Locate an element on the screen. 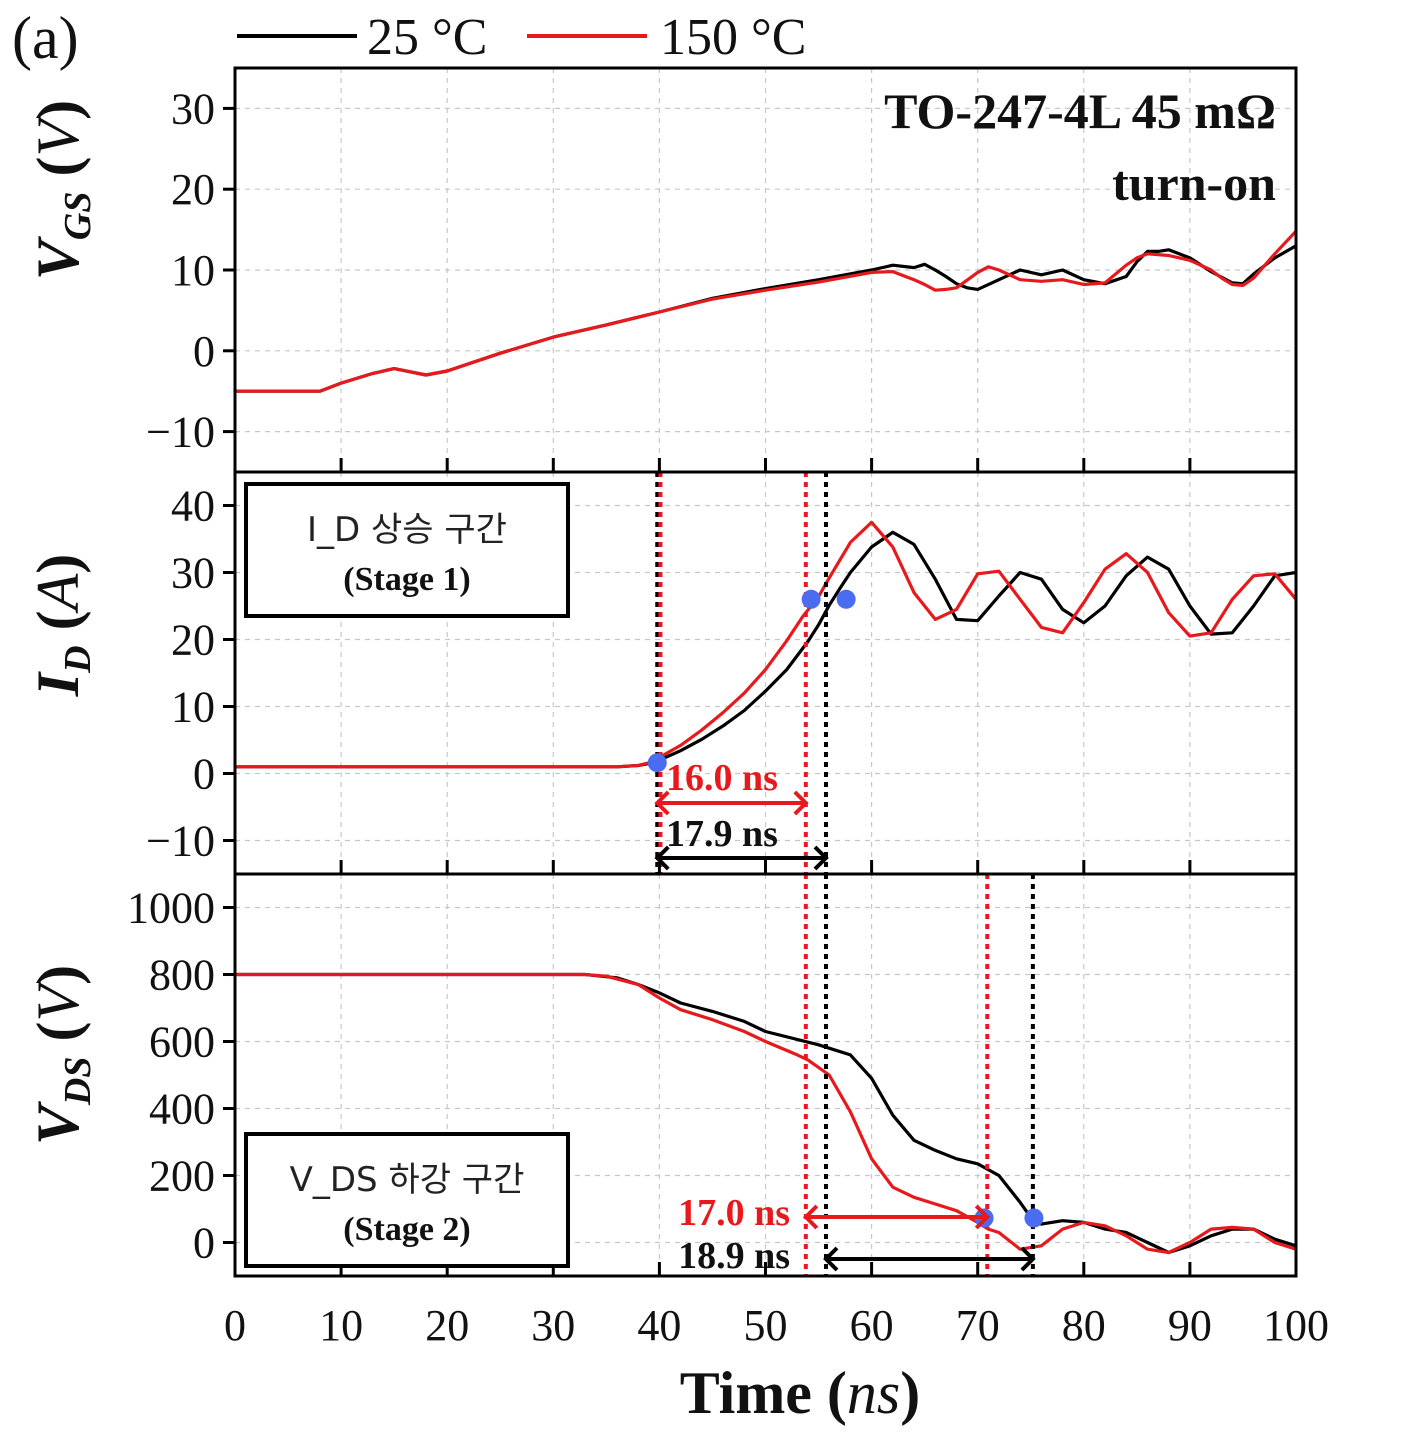 The width and height of the screenshot is (1401, 1437). x-tick-label: 60 is located at coordinates (872, 1325).